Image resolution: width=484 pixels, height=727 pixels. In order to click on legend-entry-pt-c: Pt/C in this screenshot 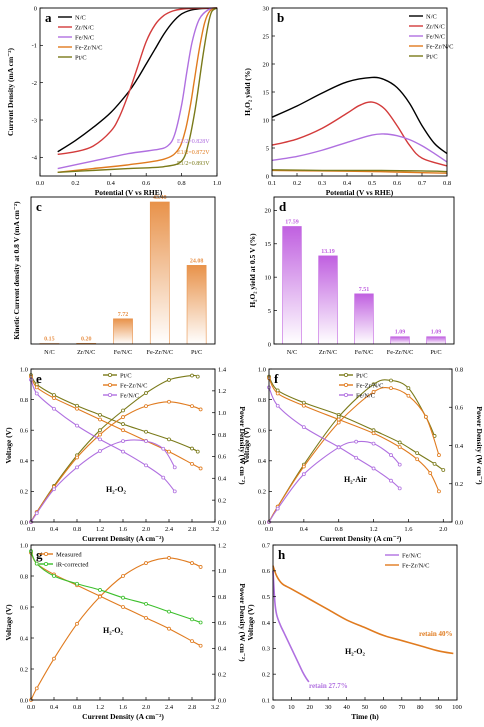, I will do `click(362, 375)`.